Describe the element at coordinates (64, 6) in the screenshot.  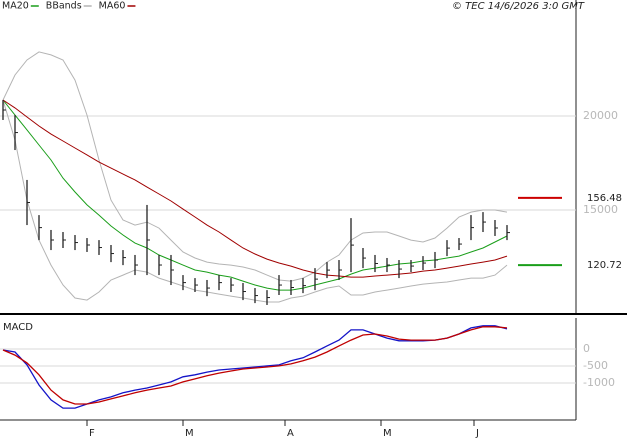
I see `legend-label: BBands` at that location.